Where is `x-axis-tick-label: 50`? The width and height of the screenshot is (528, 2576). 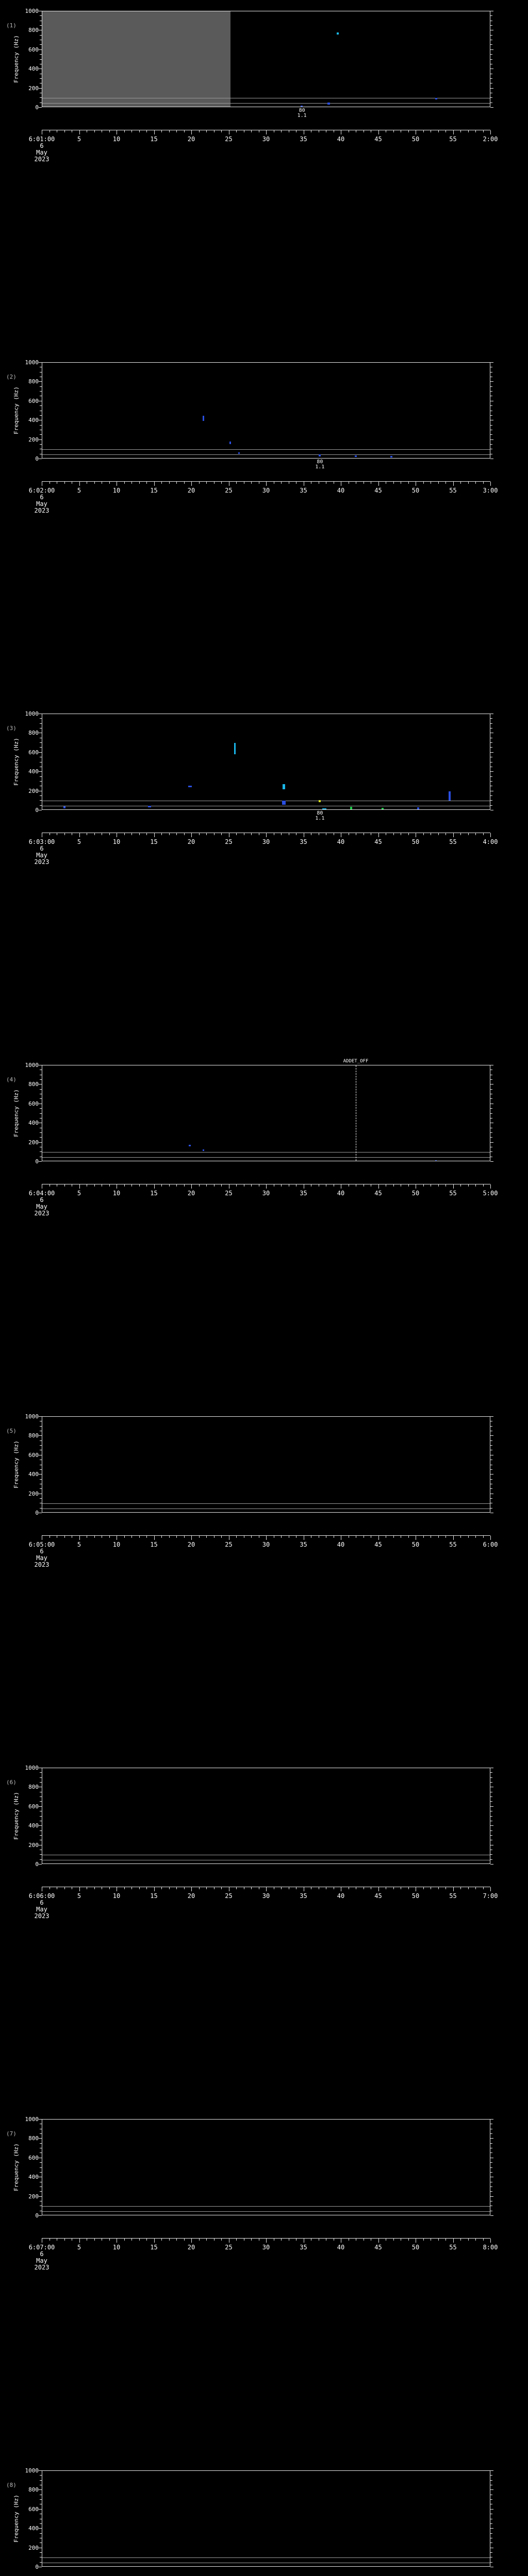
x-axis-tick-label: 50 is located at coordinates (415, 1544).